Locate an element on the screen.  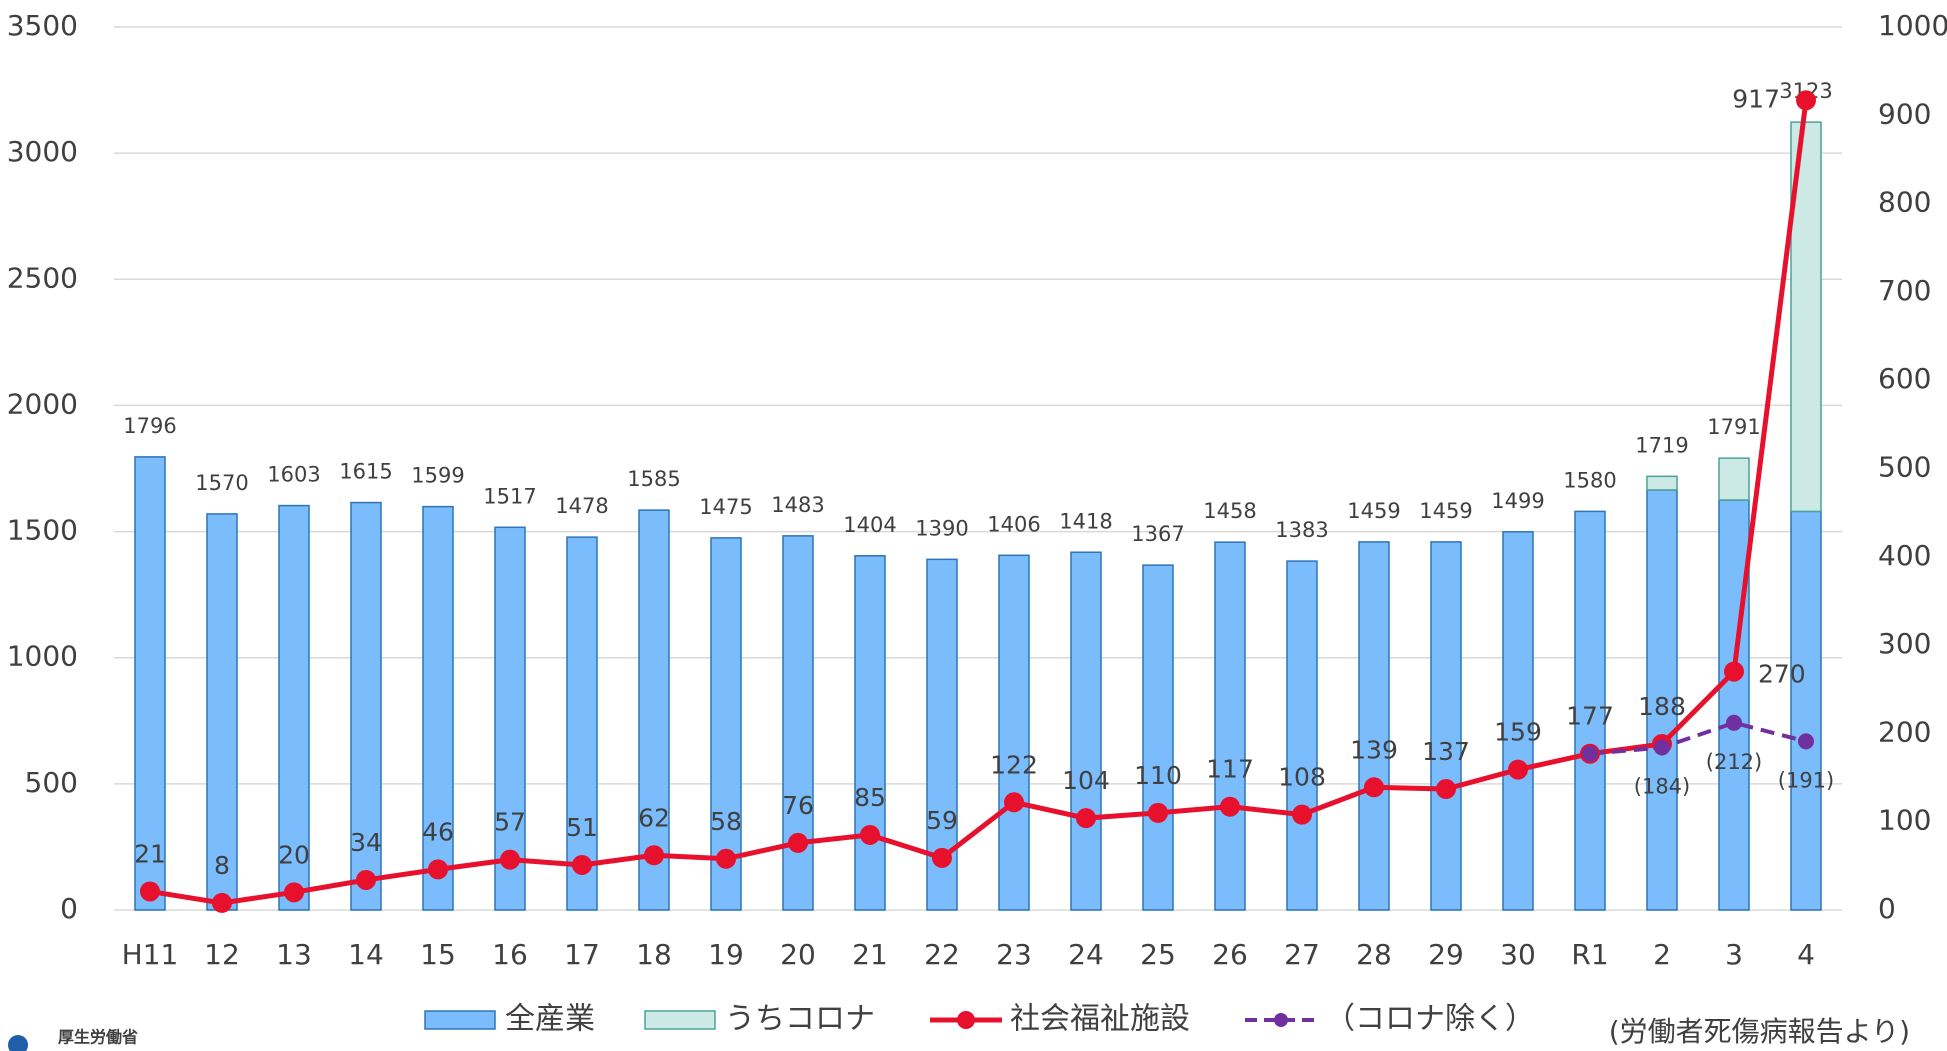
data-label: 57 is located at coordinates (510, 822).